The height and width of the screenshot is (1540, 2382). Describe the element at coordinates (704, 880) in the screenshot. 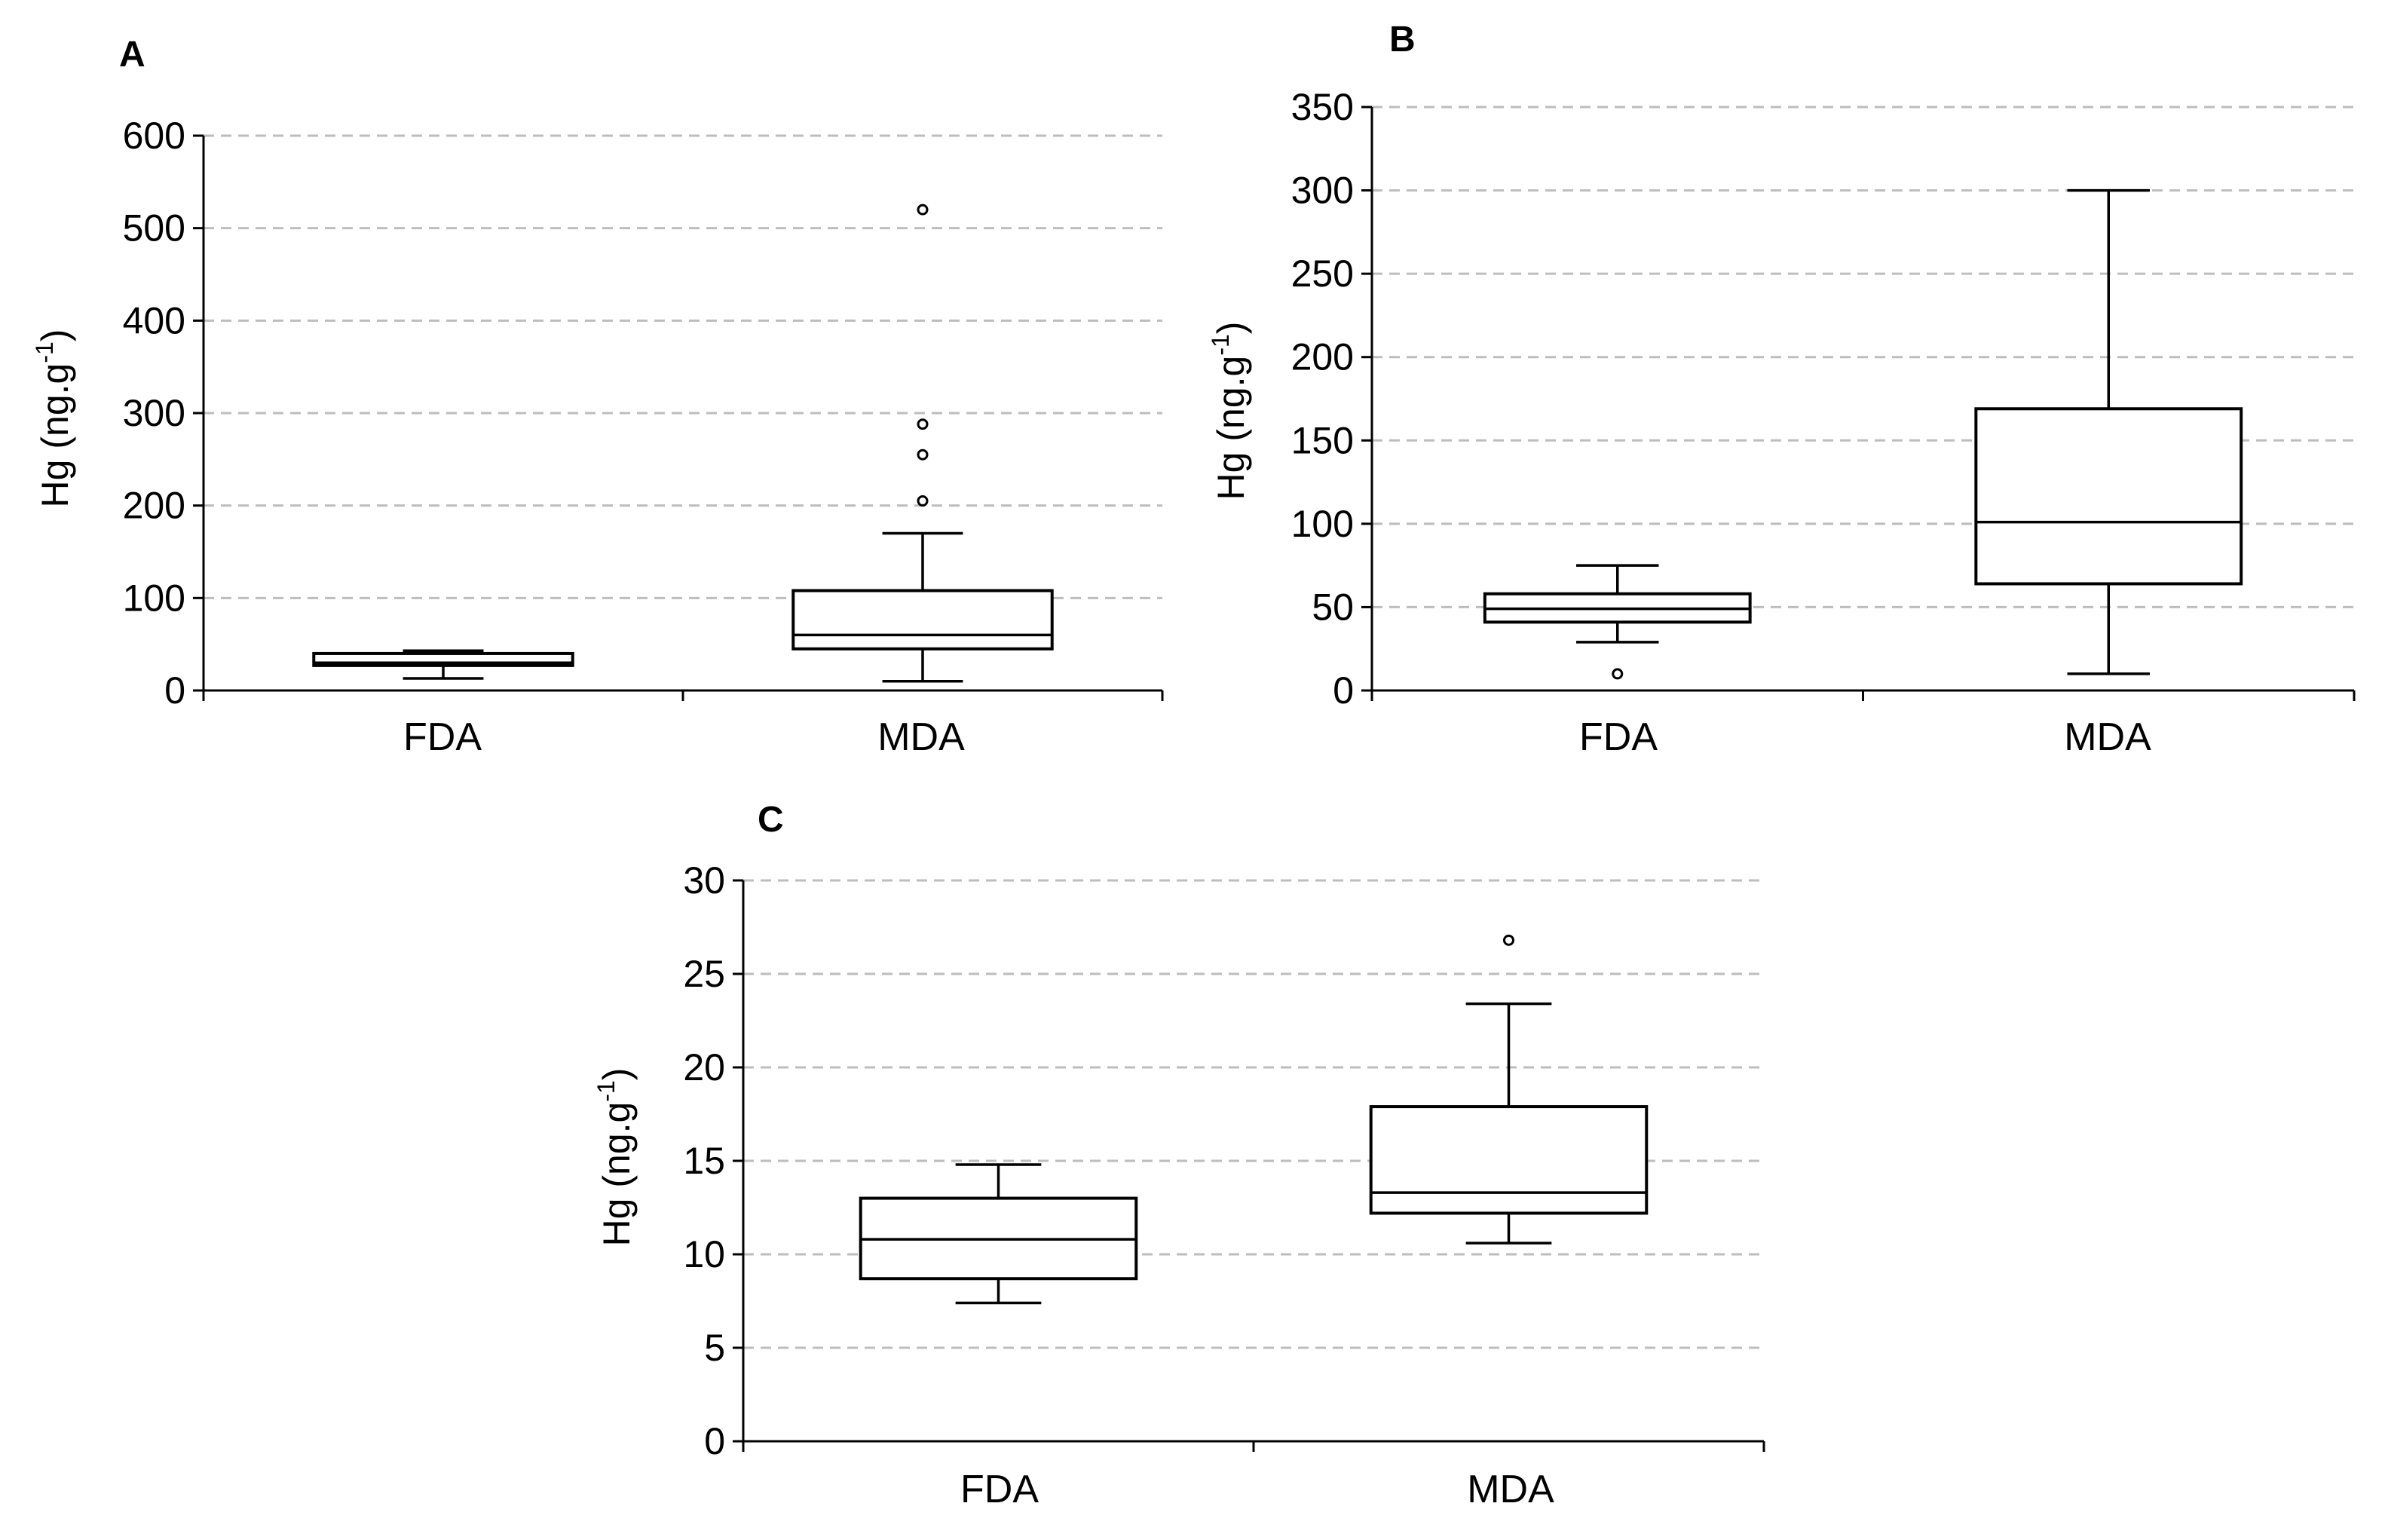

I see `panel-c-y-tick-label: 30` at that location.